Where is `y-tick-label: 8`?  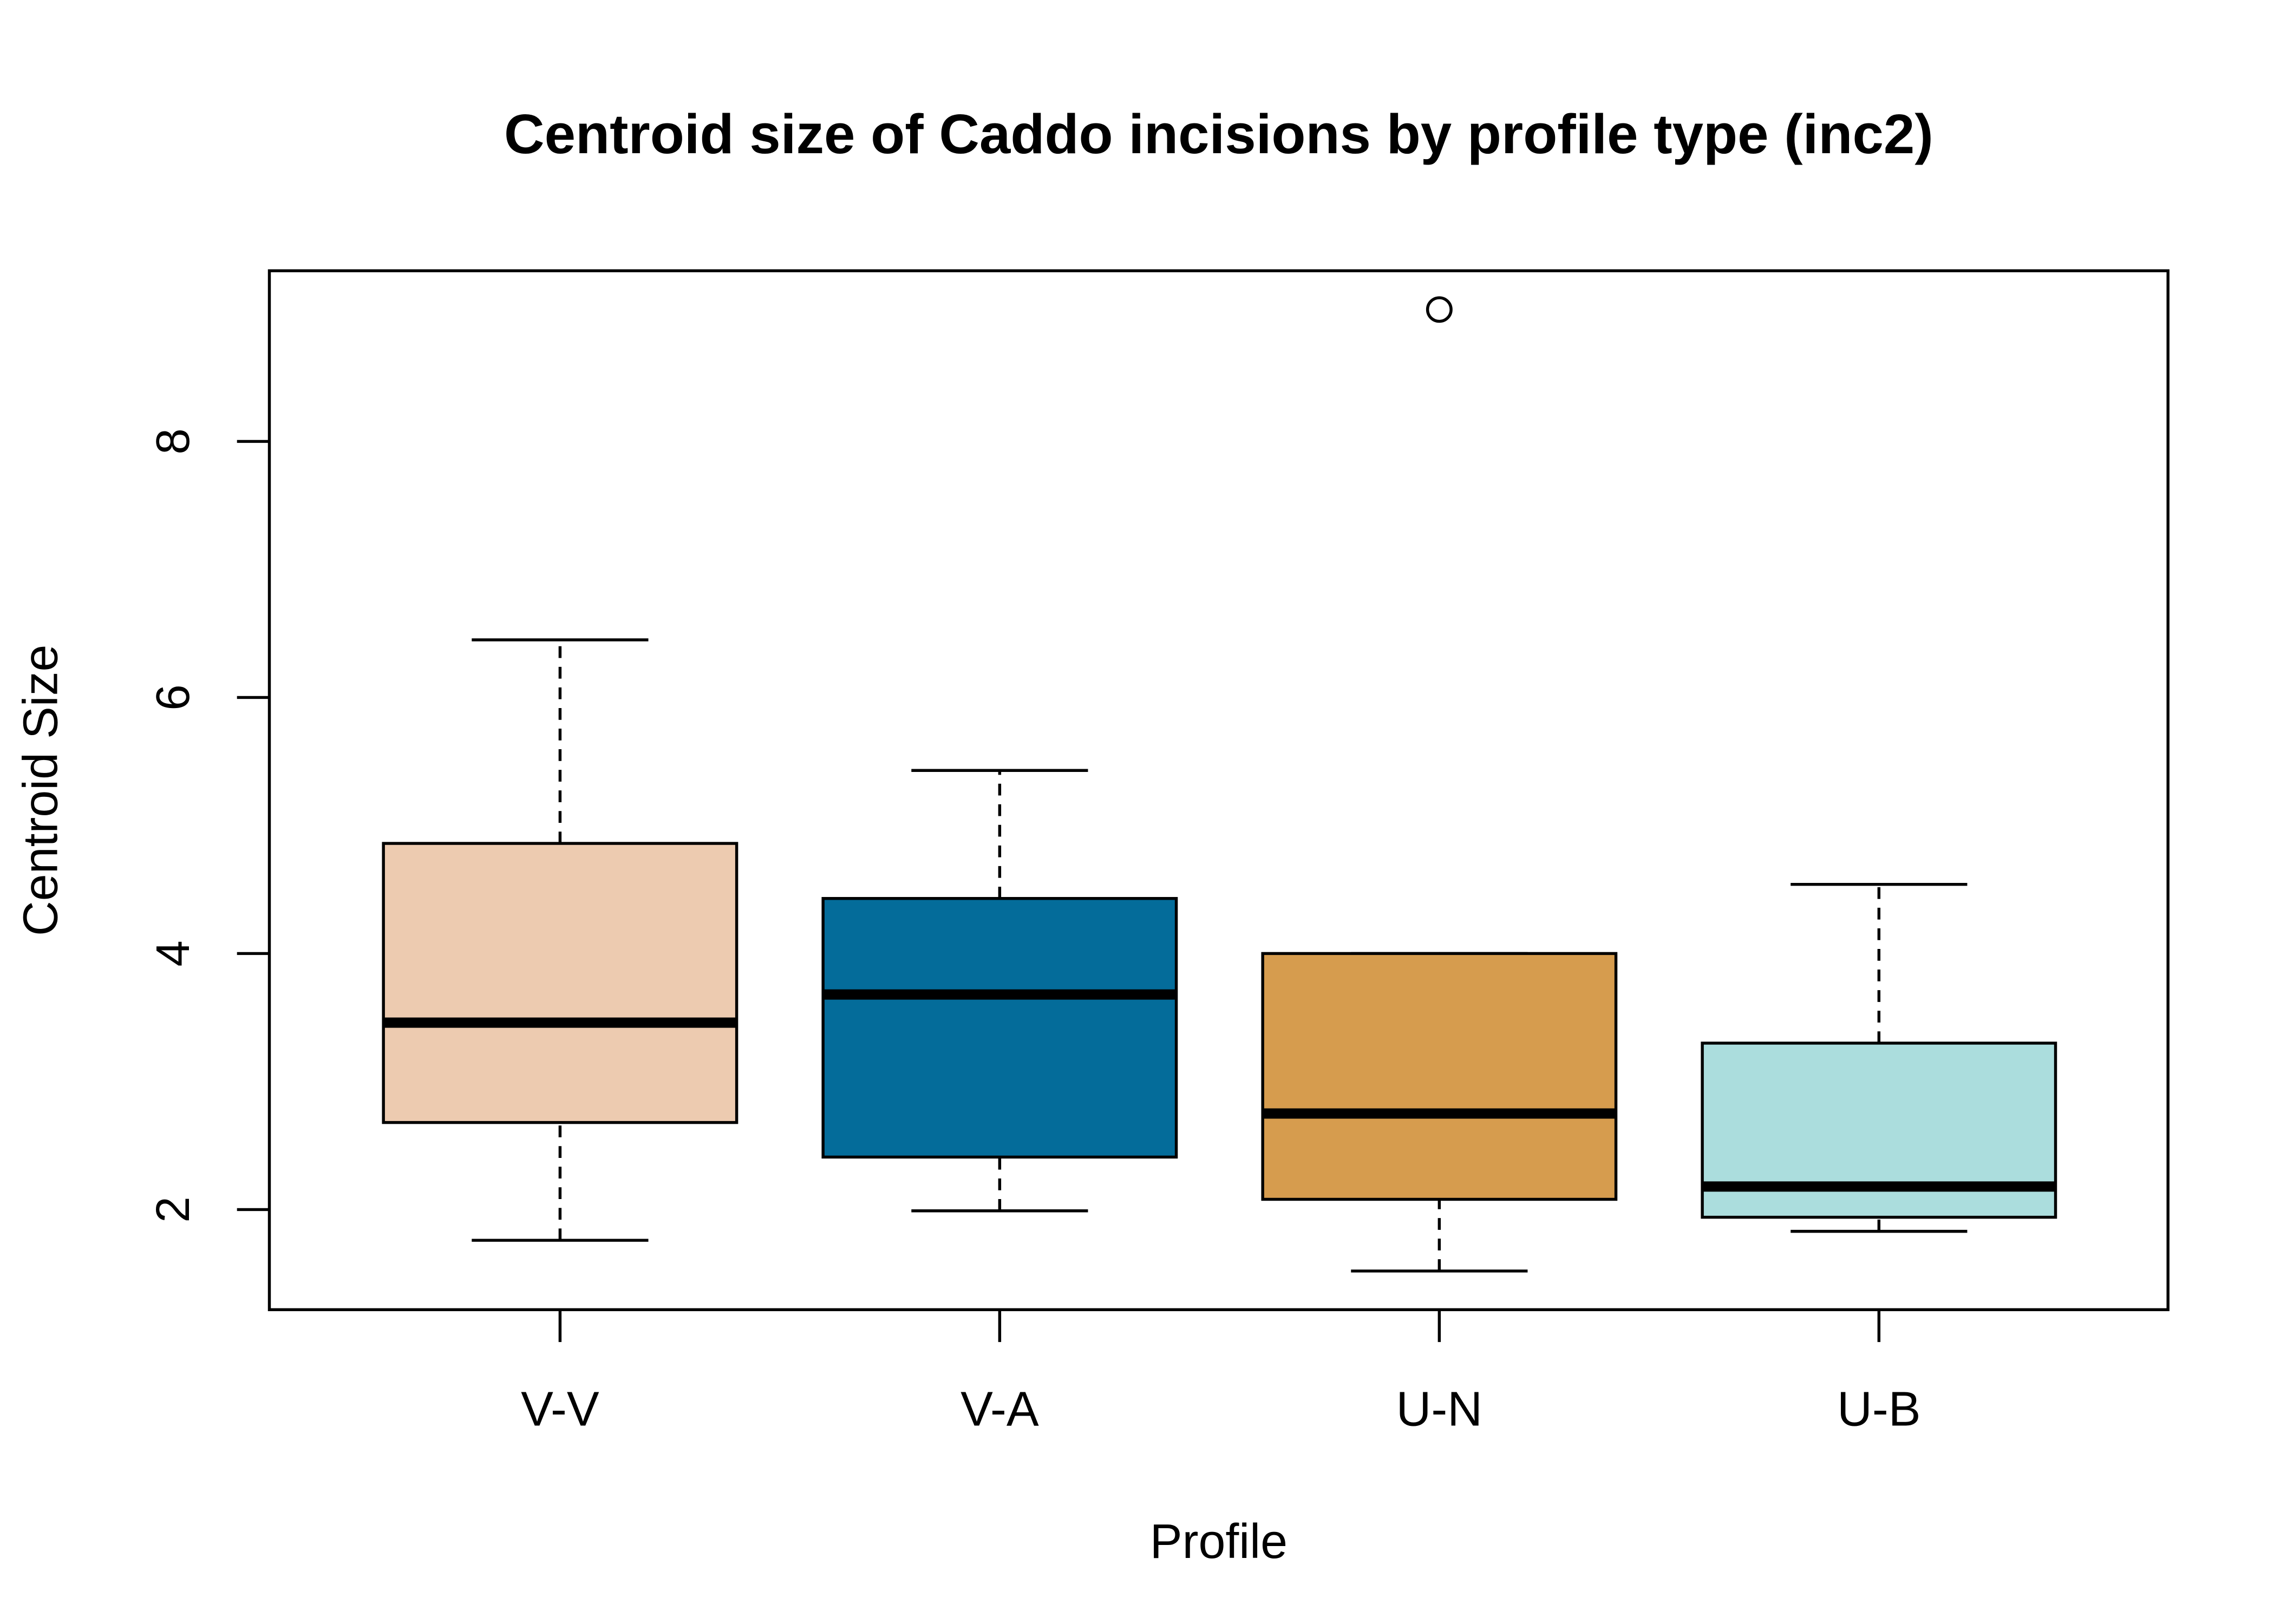
y-tick-label: 8 is located at coordinates (173, 441).